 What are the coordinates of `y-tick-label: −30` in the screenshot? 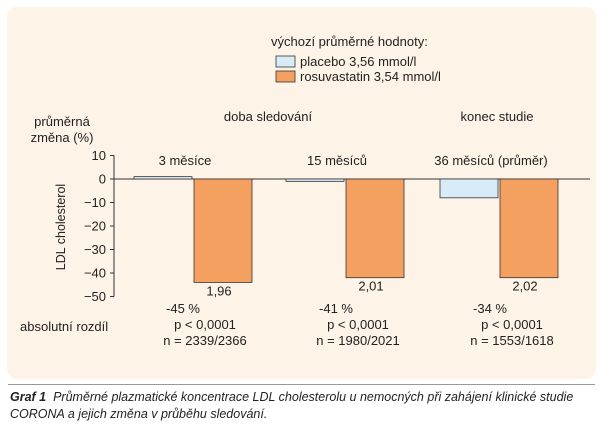 It's located at (95, 249).